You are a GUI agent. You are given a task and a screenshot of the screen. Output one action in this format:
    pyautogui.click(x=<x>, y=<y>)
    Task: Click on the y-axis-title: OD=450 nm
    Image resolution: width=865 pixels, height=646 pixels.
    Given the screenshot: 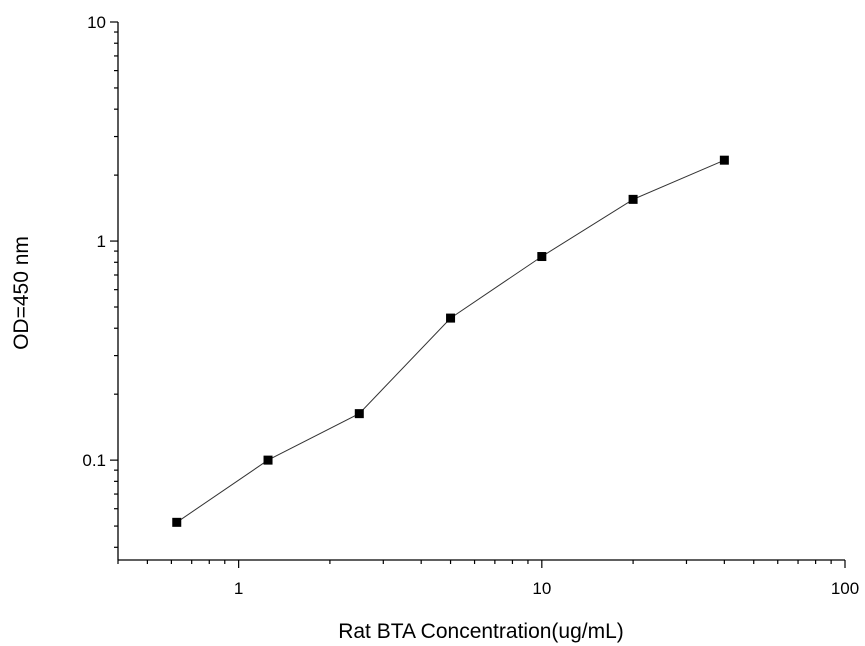 What is the action you would take?
    pyautogui.click(x=21, y=293)
    